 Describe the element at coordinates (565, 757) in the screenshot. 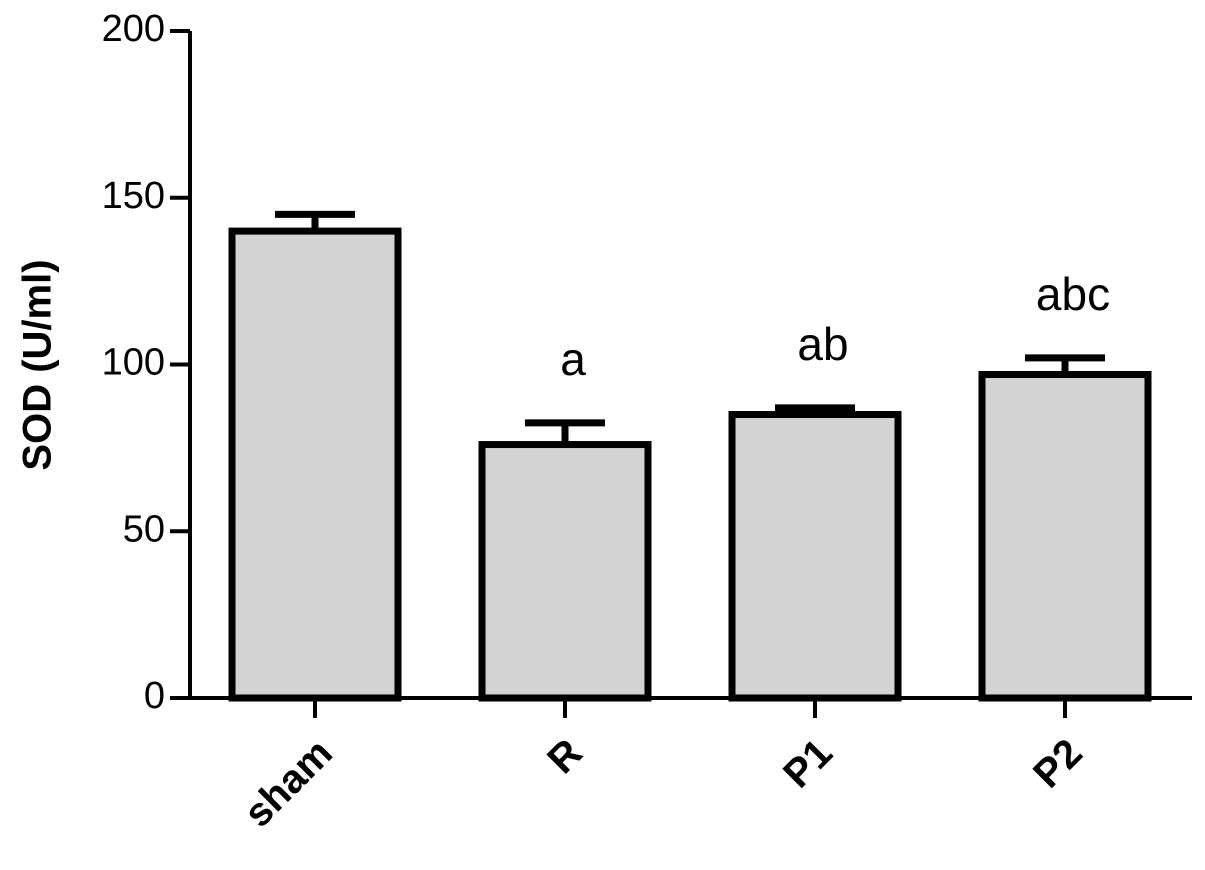

I see `x-tick-label: R` at that location.